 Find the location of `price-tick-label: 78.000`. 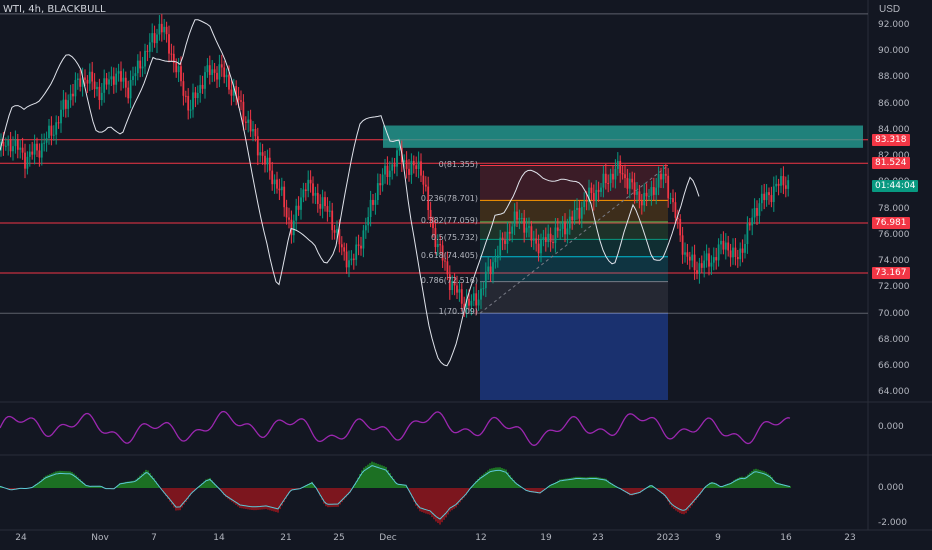

price-tick-label: 78.000 is located at coordinates (894, 208).